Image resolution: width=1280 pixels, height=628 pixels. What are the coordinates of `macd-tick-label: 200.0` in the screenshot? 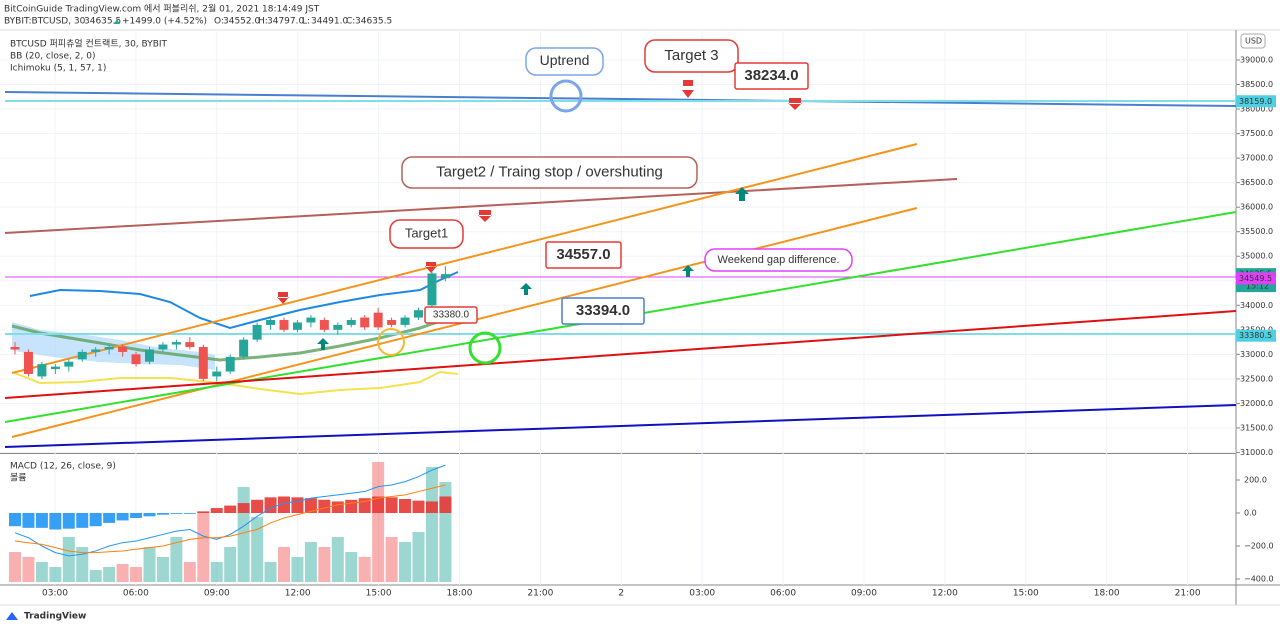 It's located at (1255, 480).